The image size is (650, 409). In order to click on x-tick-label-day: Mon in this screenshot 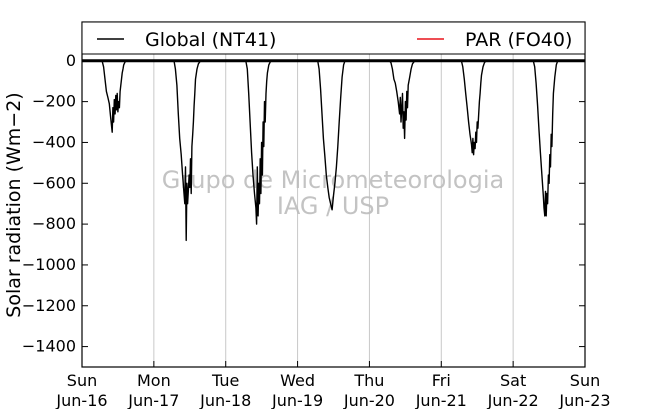, I will do `click(154, 380)`.